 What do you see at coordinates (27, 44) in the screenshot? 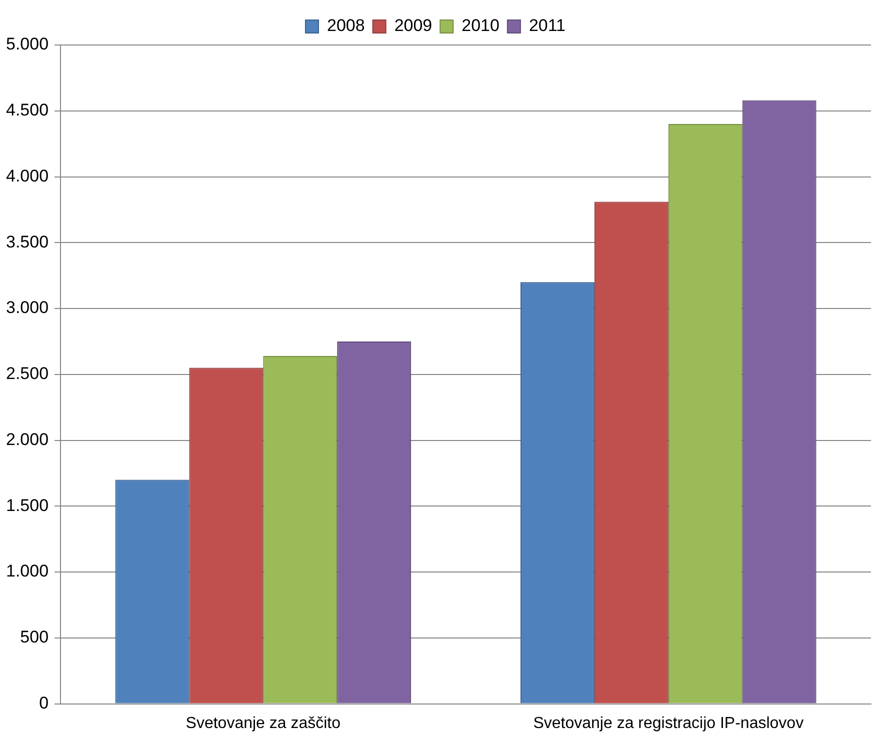
I see `y-tick-label: 5.000` at bounding box center [27, 44].